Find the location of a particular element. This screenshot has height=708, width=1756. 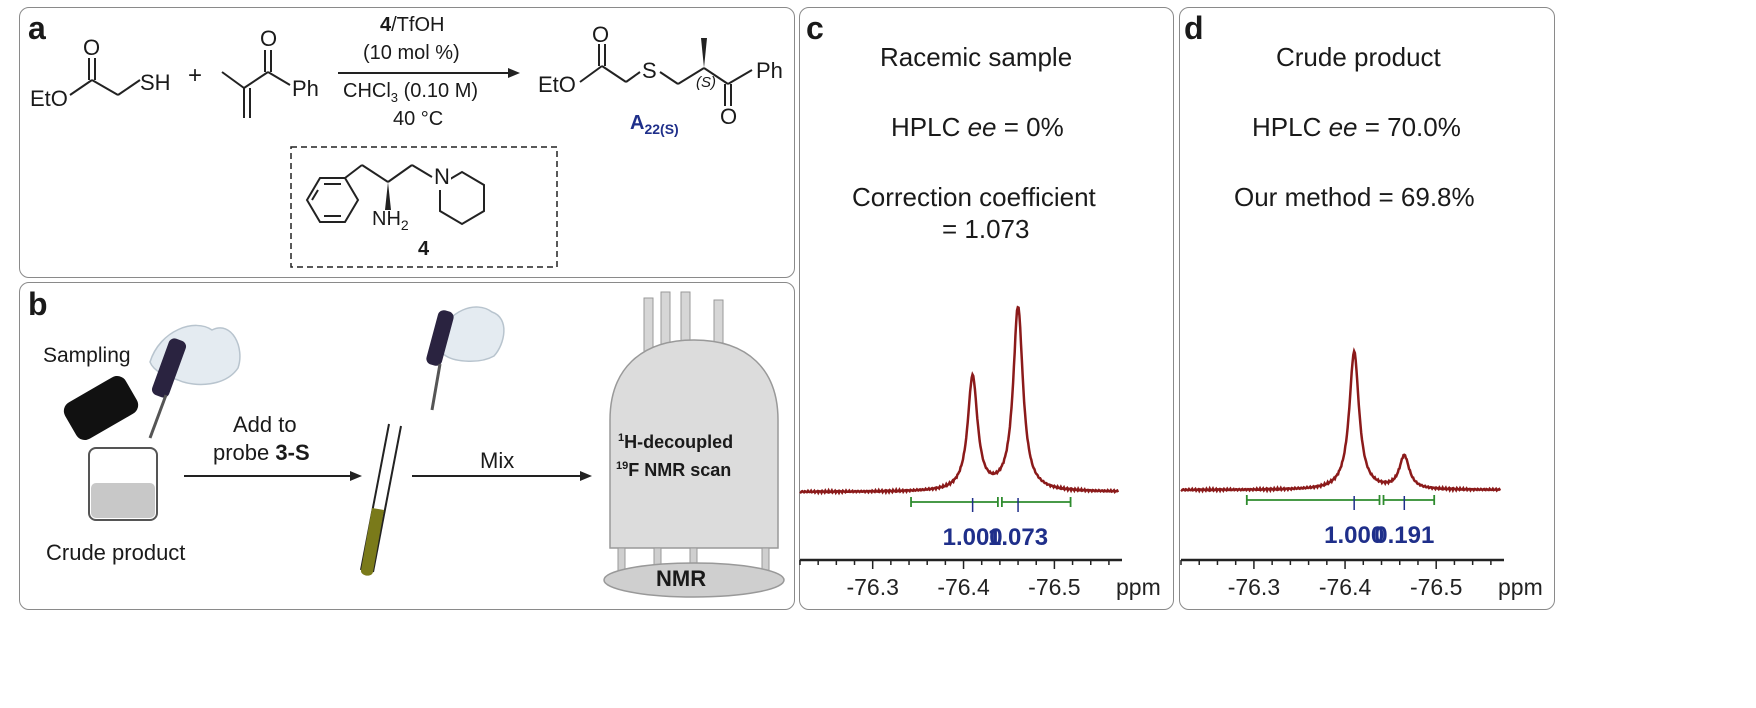

panel-c-hplc-ee: ee is located at coordinates (982, 127).